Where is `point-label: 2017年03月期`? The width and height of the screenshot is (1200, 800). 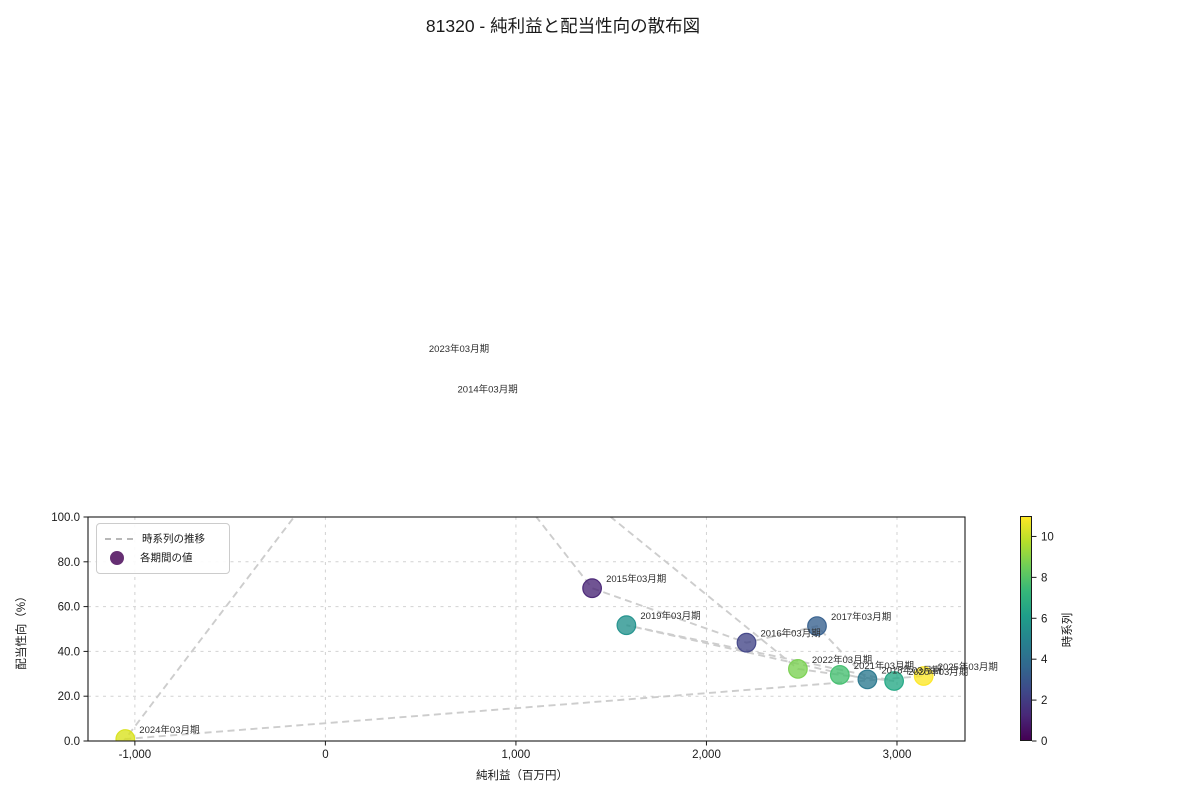 point-label: 2017年03月期 is located at coordinates (861, 617).